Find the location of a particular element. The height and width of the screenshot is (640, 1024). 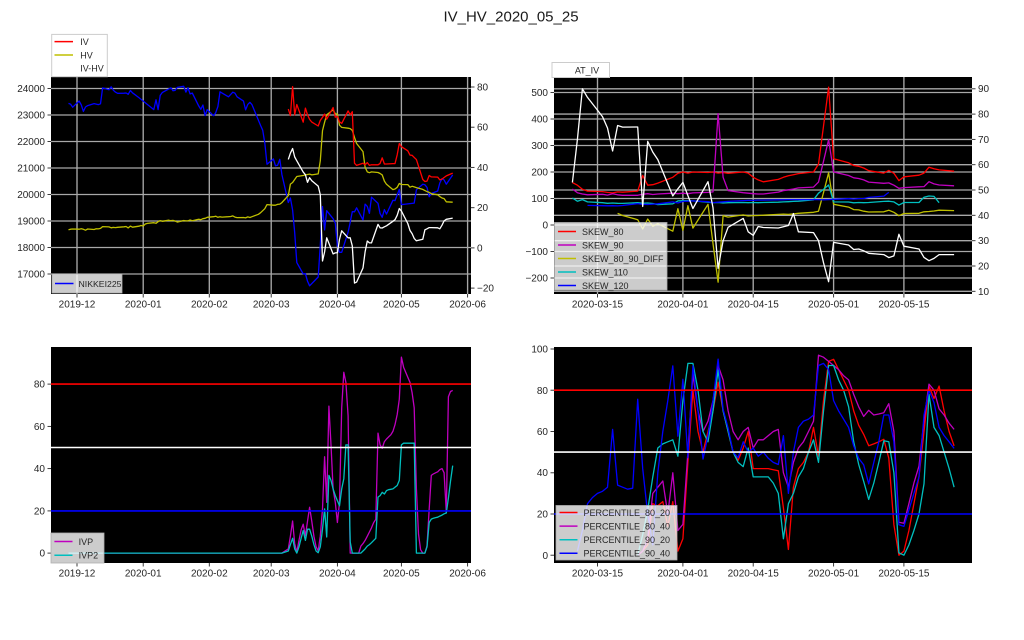

svg-text: 200 is located at coordinates (539, 173).